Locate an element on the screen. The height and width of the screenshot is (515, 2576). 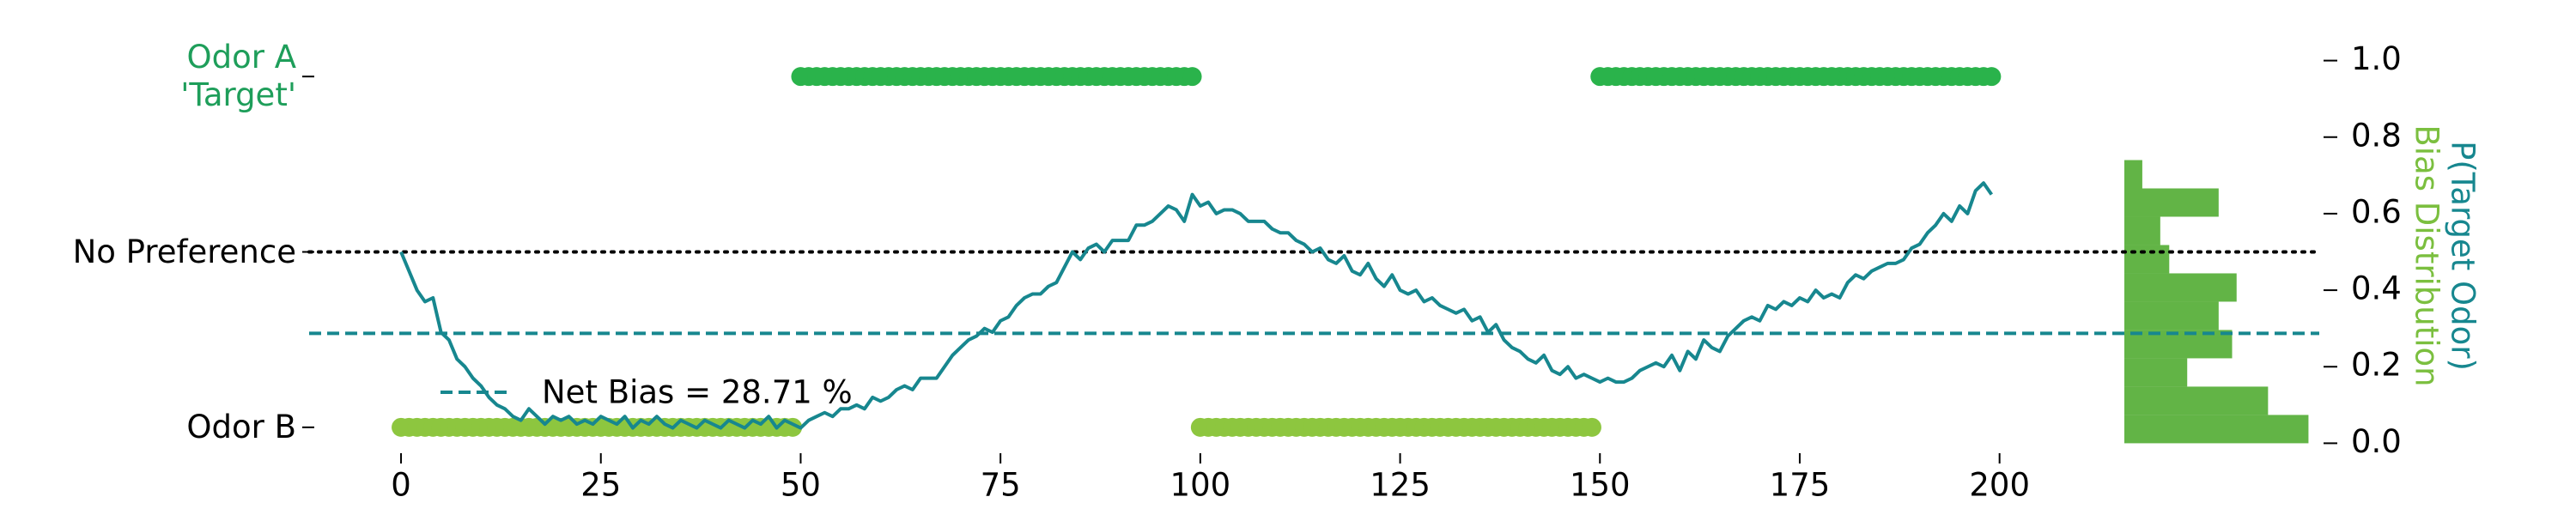
y2-tick-label: 0.8 is located at coordinates (2376, 135).